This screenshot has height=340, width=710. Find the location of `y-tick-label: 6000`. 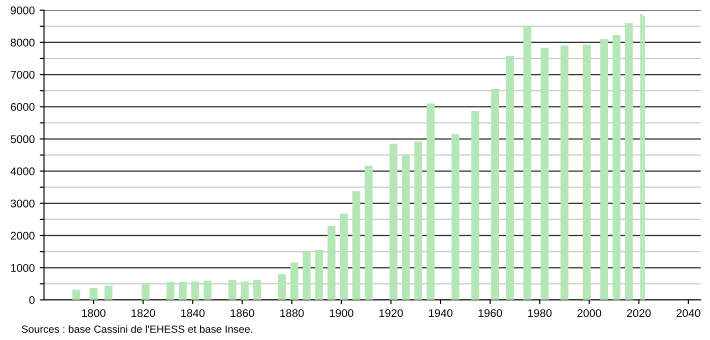

y-tick-label: 6000 is located at coordinates (22, 107).